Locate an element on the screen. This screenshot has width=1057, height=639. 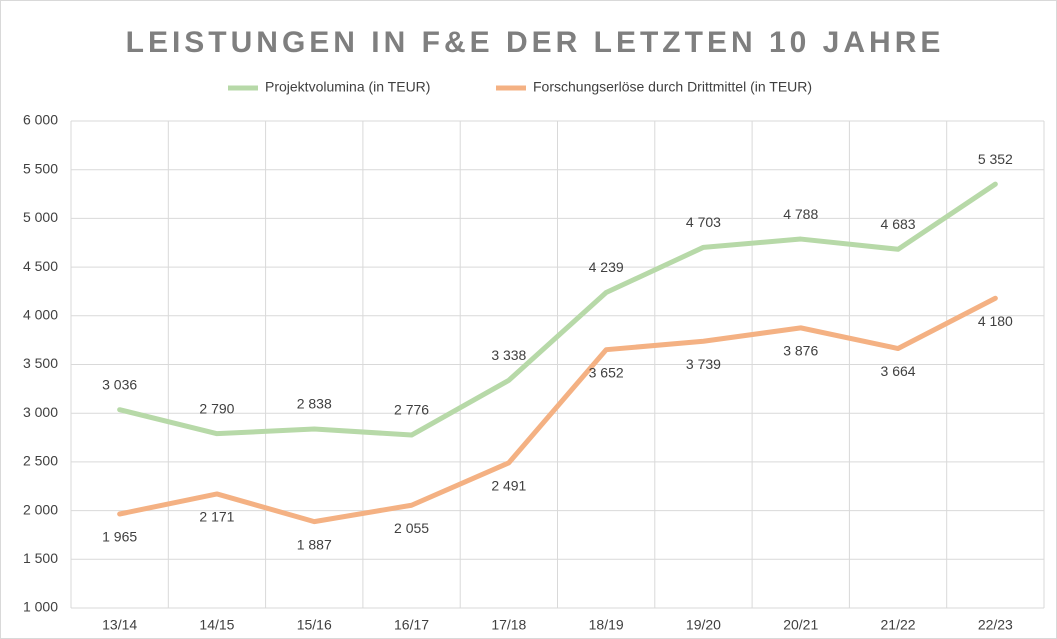
data-label: 3 876 is located at coordinates (800, 351).